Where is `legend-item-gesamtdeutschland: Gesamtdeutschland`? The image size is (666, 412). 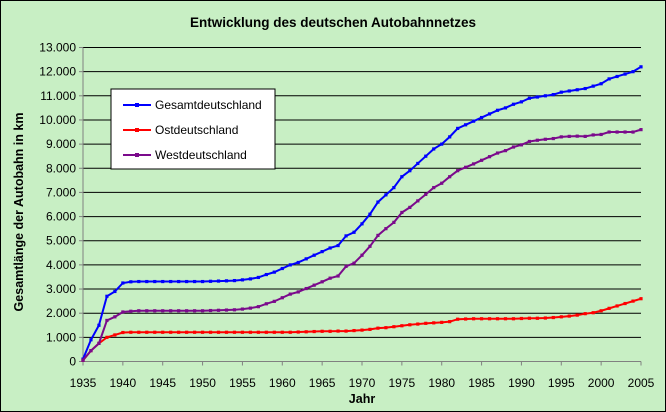
legend-item-gesamtdeutschland: Gesamtdeutschland is located at coordinates (192, 105).